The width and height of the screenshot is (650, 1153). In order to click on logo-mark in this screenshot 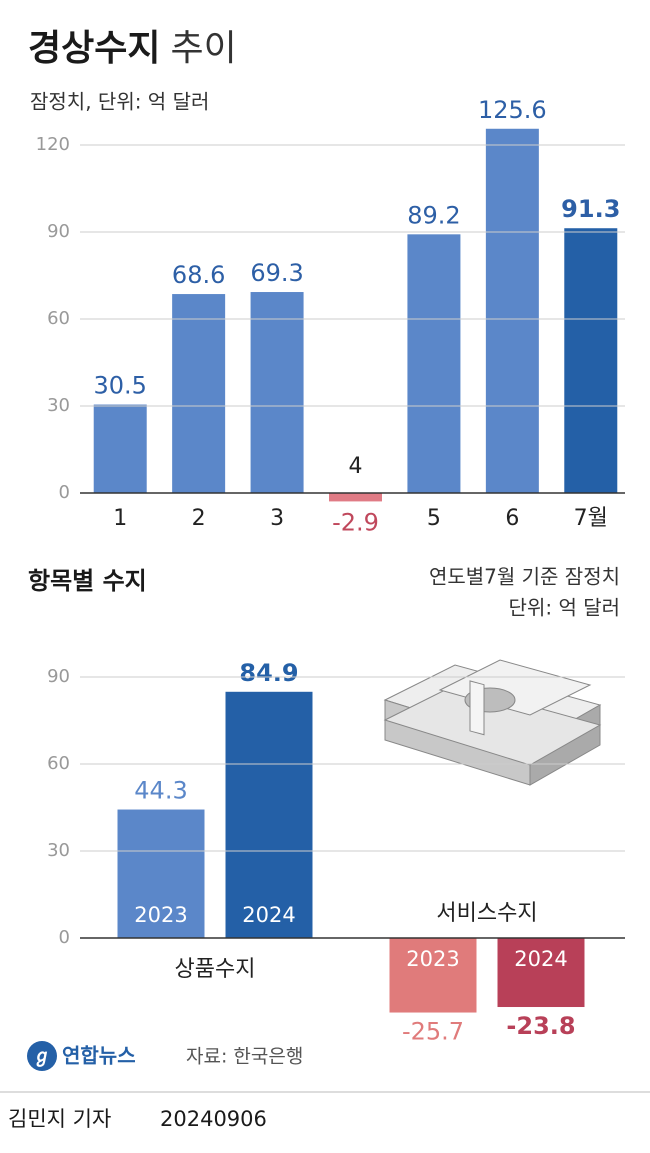, I will do `click(42, 1056)`.